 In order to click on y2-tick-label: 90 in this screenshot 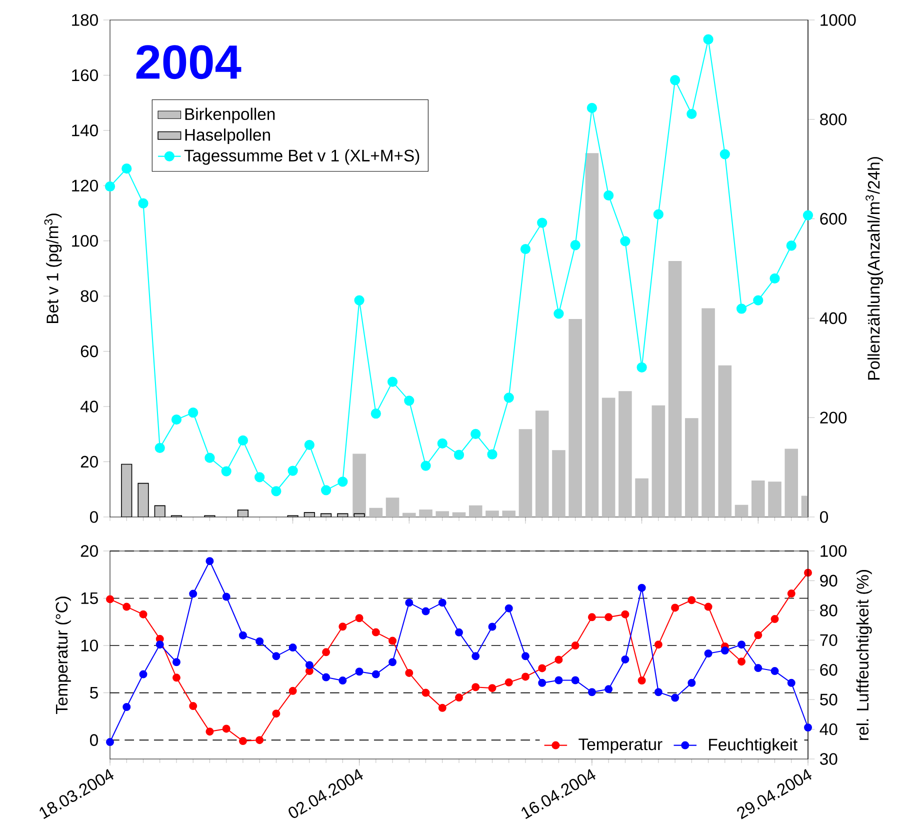, I will do `click(829, 580)`.